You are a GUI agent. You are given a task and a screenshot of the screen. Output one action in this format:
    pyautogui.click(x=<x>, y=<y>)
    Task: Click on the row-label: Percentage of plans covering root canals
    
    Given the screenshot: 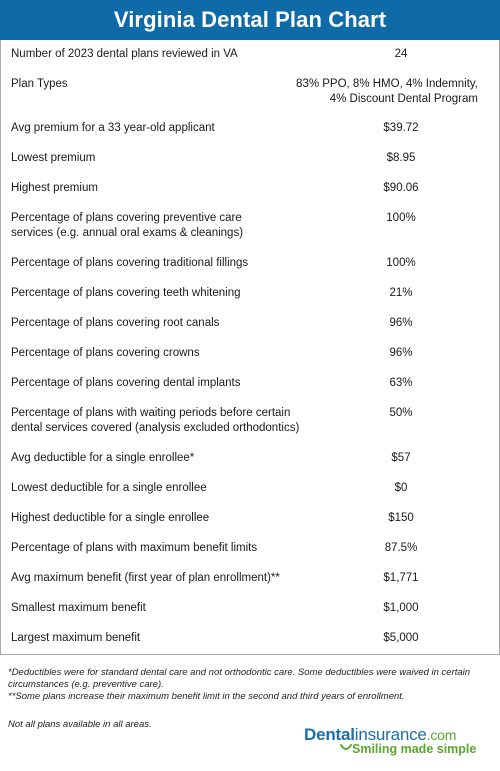 What is the action you would take?
    pyautogui.click(x=161, y=323)
    